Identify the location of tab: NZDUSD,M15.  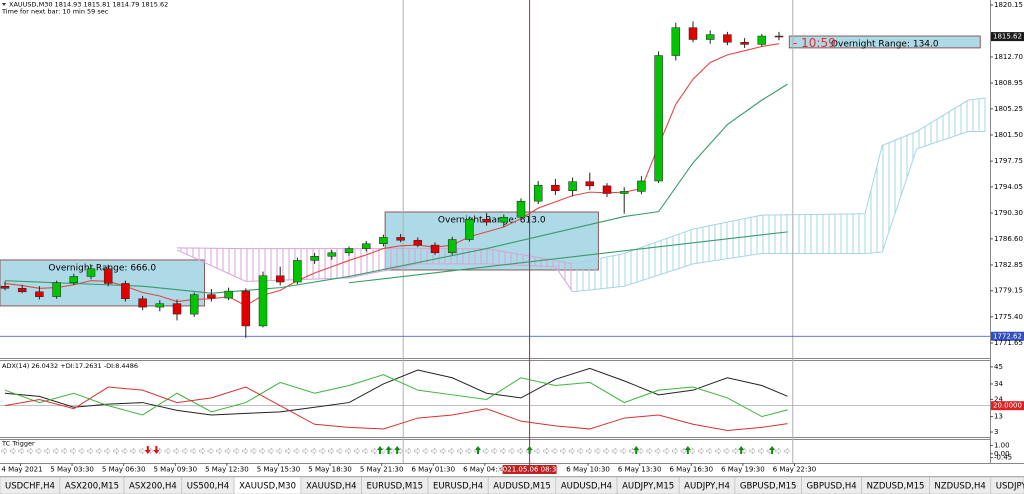
(896, 487).